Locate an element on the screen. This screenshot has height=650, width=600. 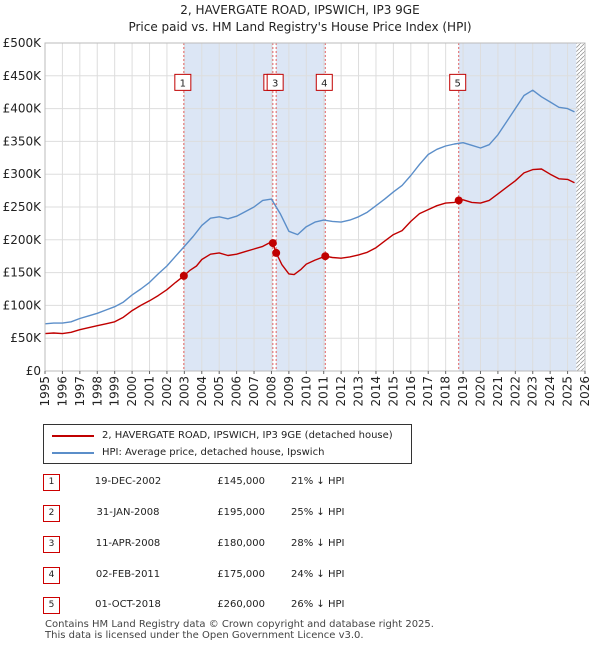
x-tick-label: 2004 is located at coordinates (202, 391).